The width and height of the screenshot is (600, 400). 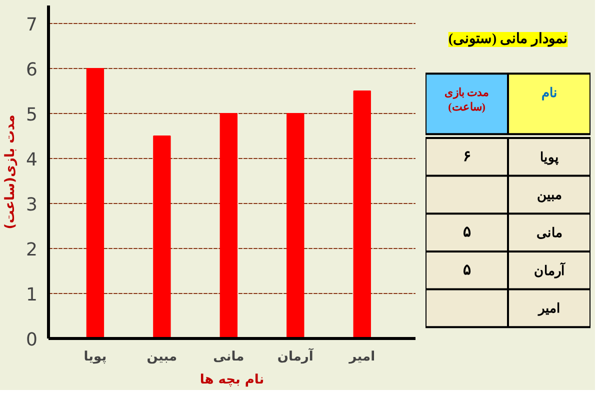 What do you see at coordinates (32, 295) in the screenshot?
I see `y-tick-label: 1` at bounding box center [32, 295].